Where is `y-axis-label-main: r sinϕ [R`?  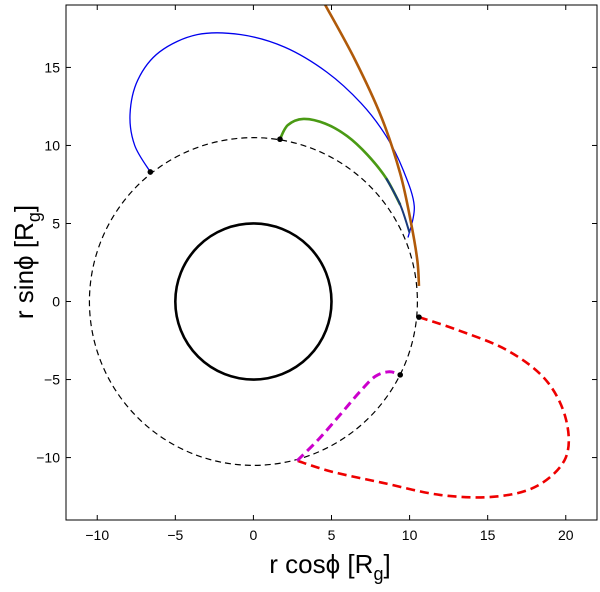
y-axis-label-main: r sinϕ [R is located at coordinates (24, 270).